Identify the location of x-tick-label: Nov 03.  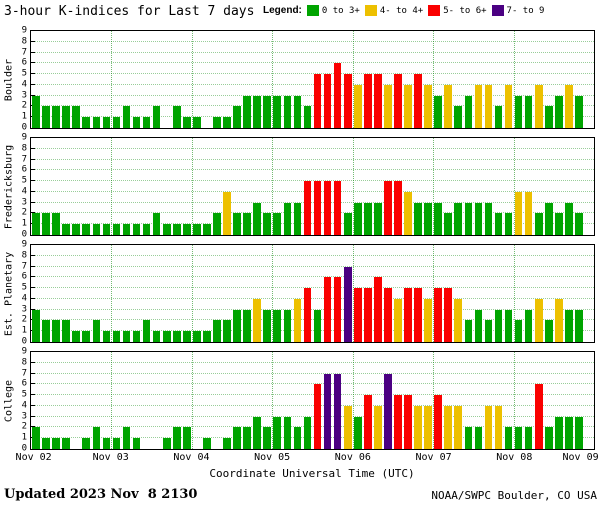
(110, 457).